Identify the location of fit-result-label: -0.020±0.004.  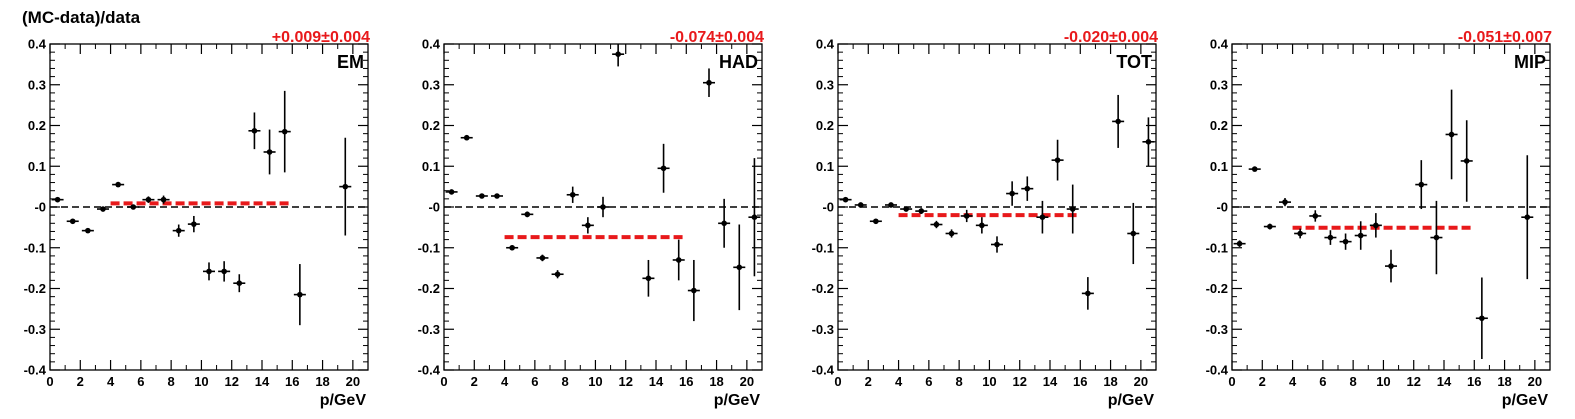
(1111, 37).